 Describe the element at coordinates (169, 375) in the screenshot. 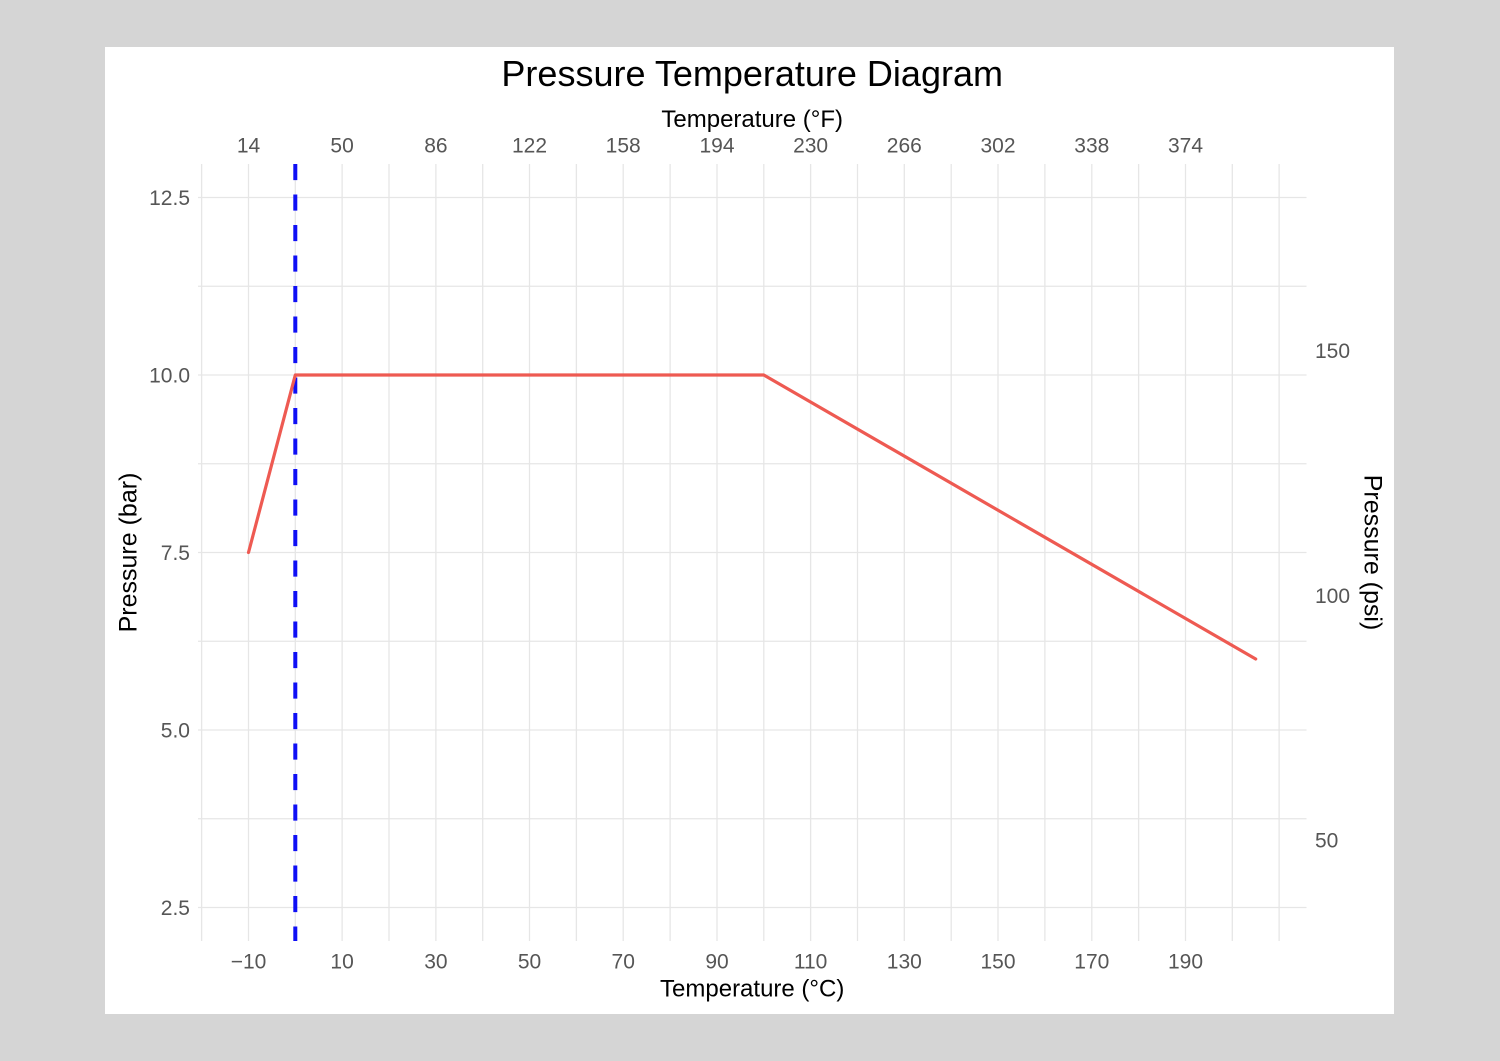

I see `svg-text: 10.0` at that location.